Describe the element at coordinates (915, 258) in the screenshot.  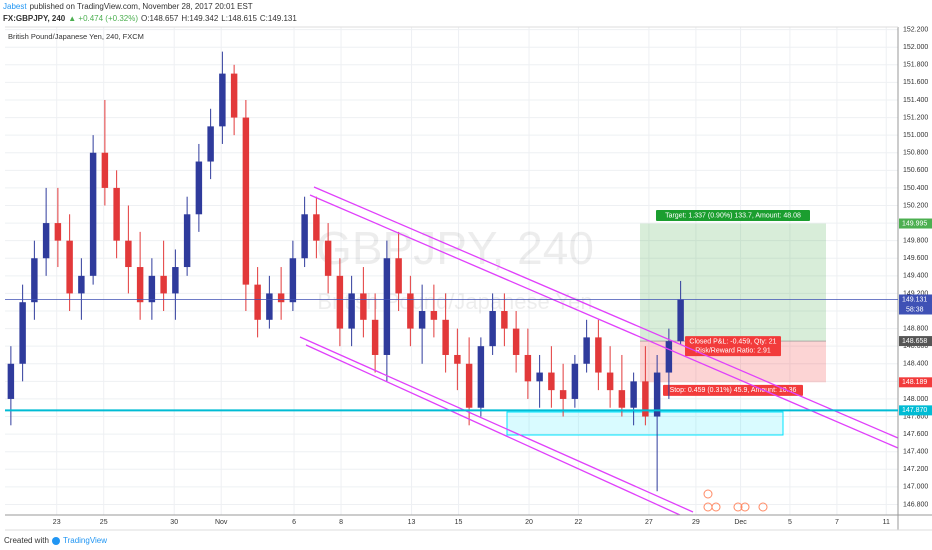
I see `y-tick-label: 149.600` at that location.